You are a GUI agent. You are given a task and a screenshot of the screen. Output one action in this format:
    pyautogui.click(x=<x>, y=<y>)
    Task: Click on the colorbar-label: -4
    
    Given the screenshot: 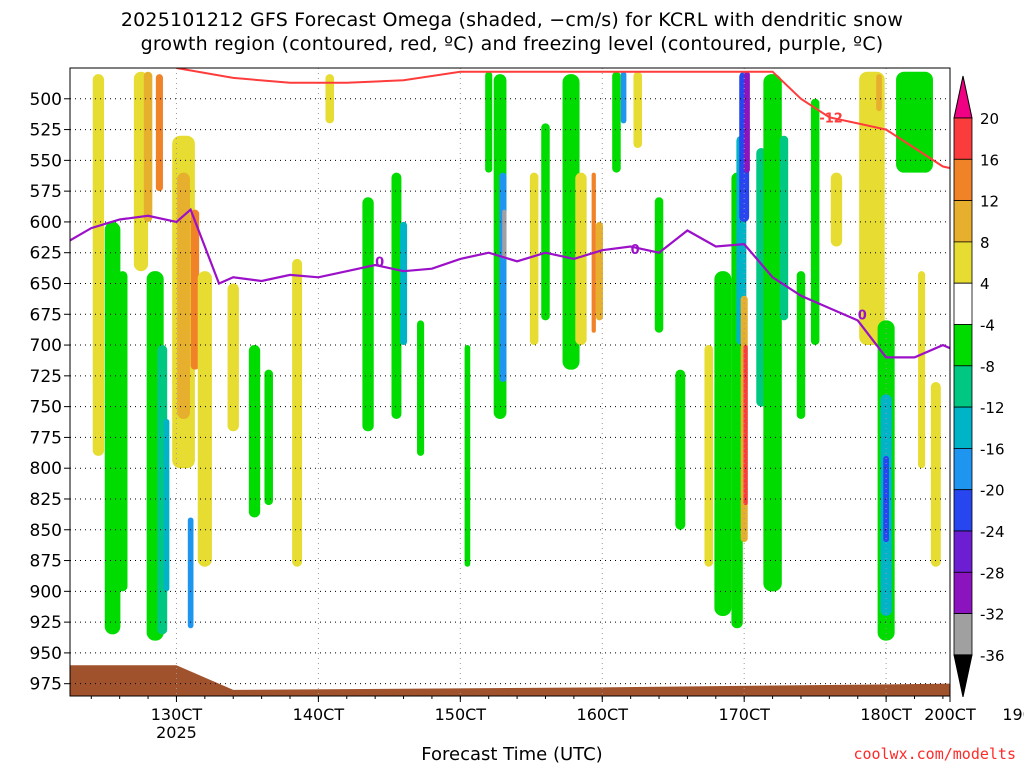 What is the action you would take?
    pyautogui.click(x=987, y=326)
    